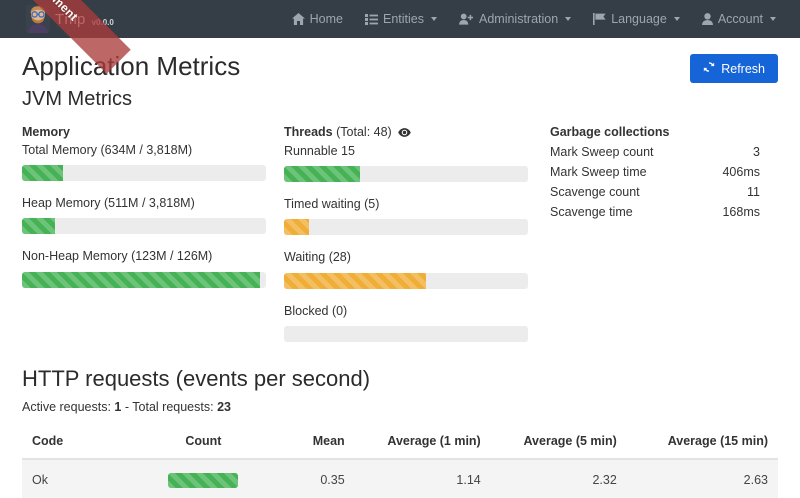 The image size is (800, 498). I want to click on threads-waiting-block: Waiting (28), so click(406, 269).